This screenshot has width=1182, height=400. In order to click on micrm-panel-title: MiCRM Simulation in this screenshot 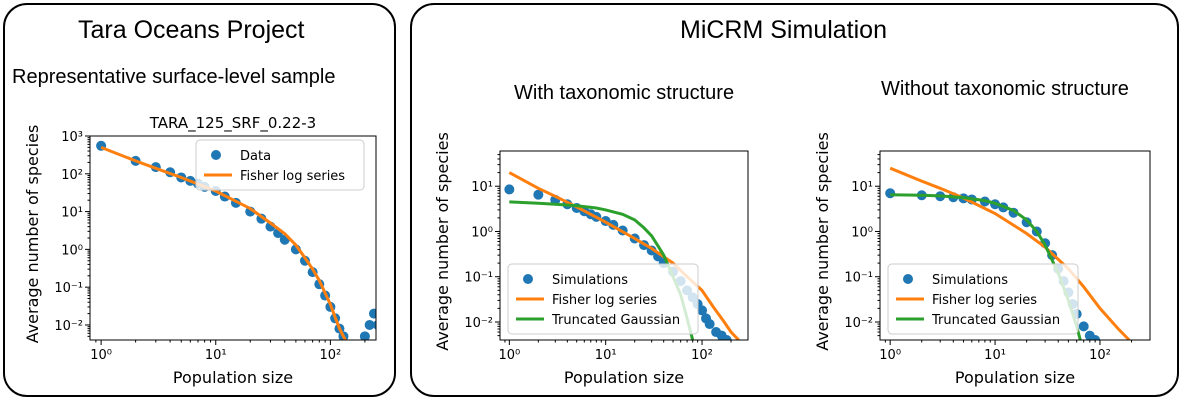, I will do `click(783, 30)`.